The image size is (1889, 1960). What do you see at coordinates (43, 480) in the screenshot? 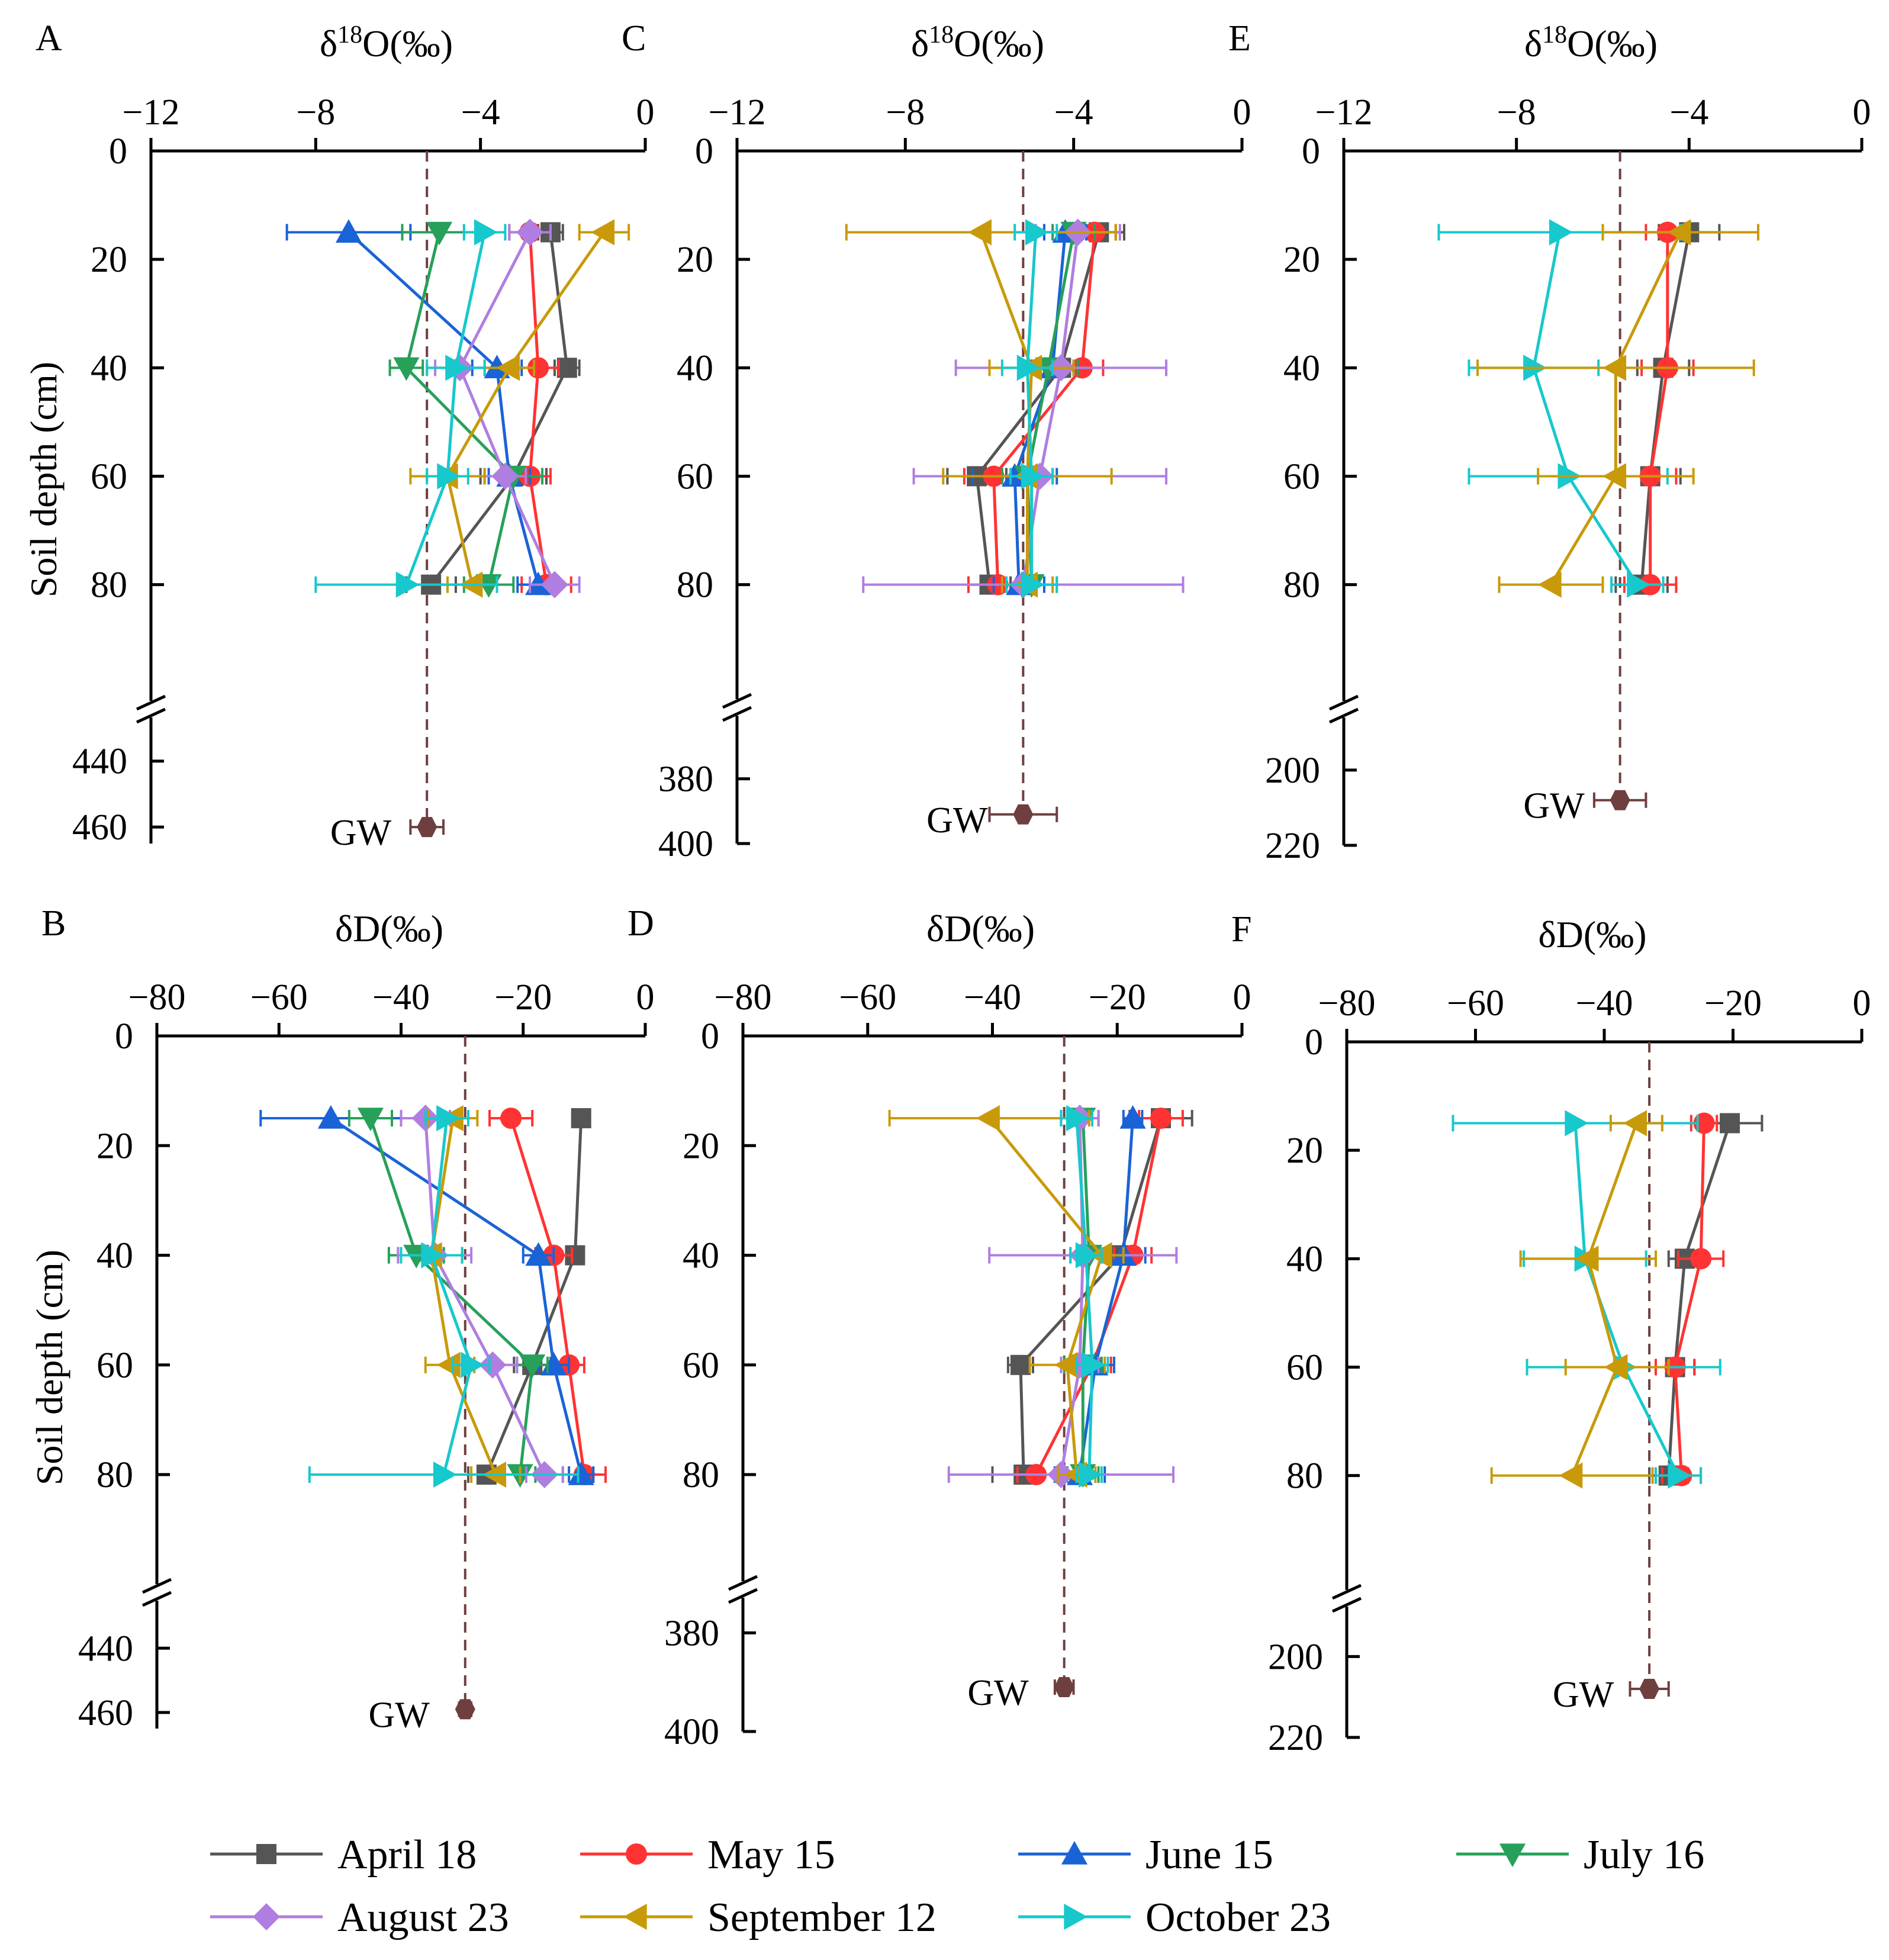
I see `y-axis-title: Soil depth (cm)` at bounding box center [43, 480].